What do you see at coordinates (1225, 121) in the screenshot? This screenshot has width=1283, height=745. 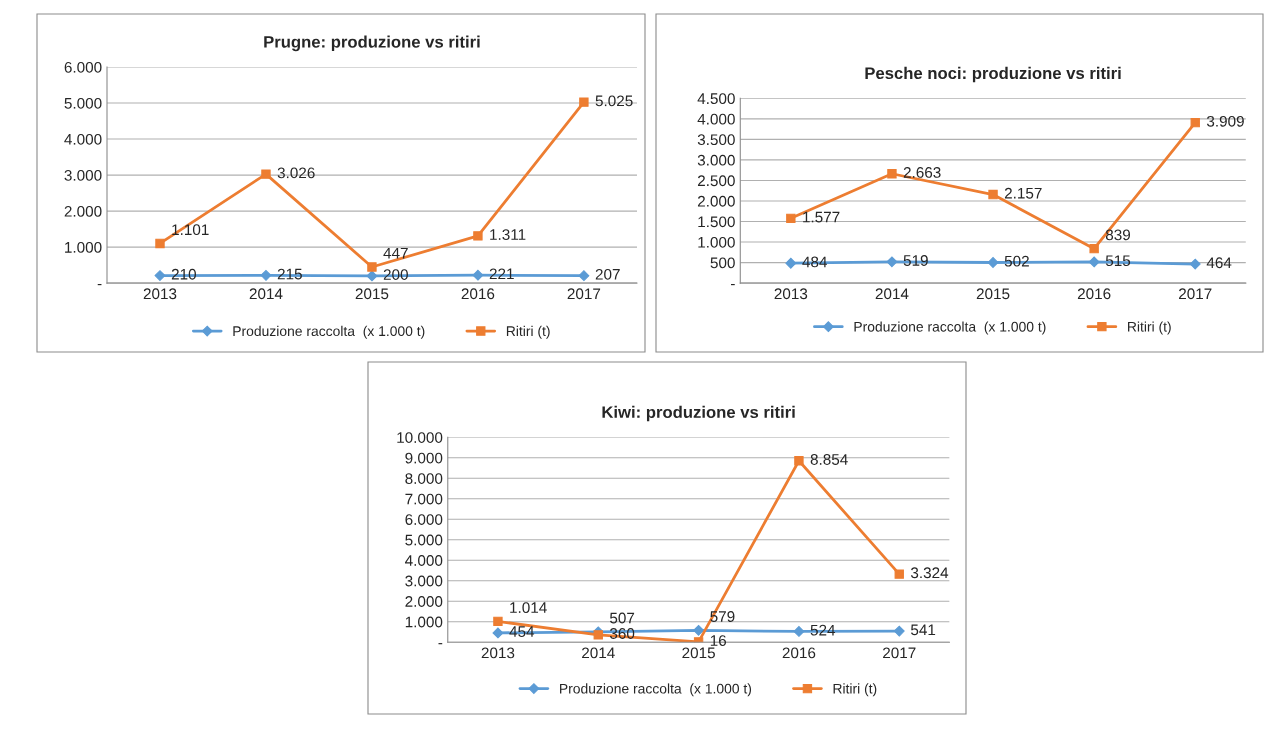 I see `data-label: 3.909` at bounding box center [1225, 121].